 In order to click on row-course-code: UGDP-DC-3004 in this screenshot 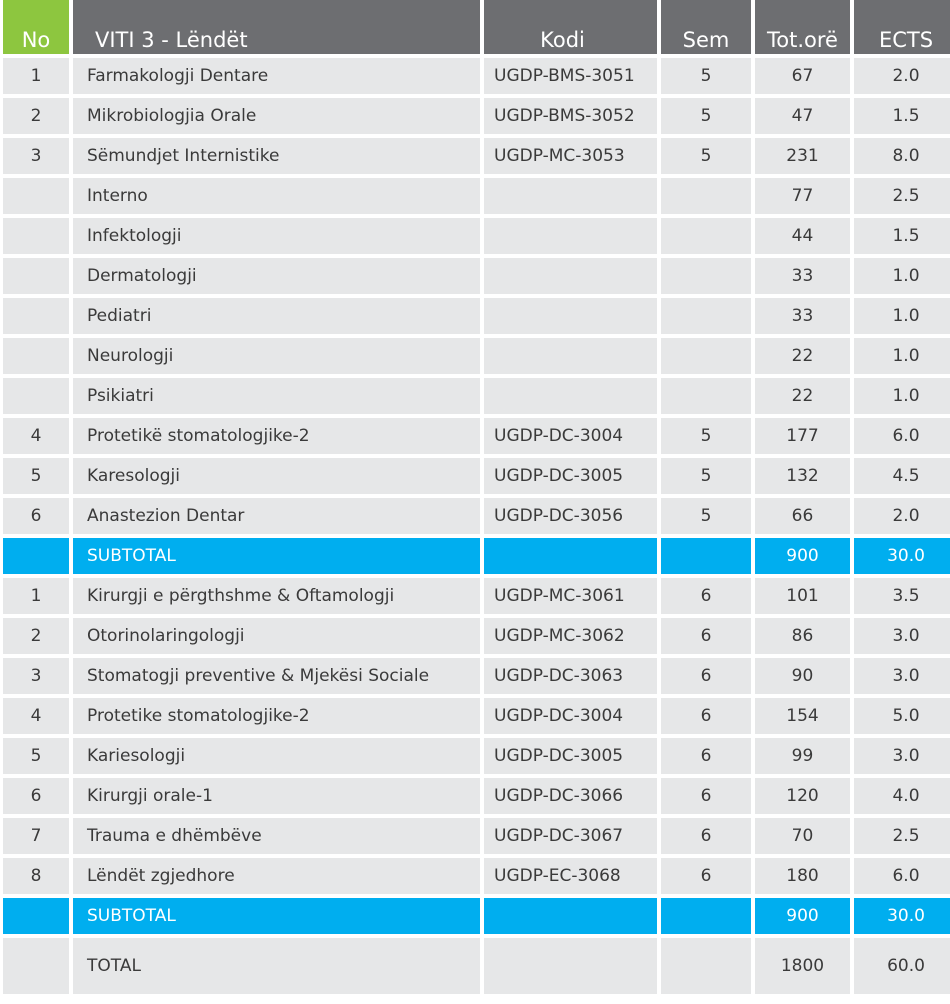, I will do `click(570, 716)`.